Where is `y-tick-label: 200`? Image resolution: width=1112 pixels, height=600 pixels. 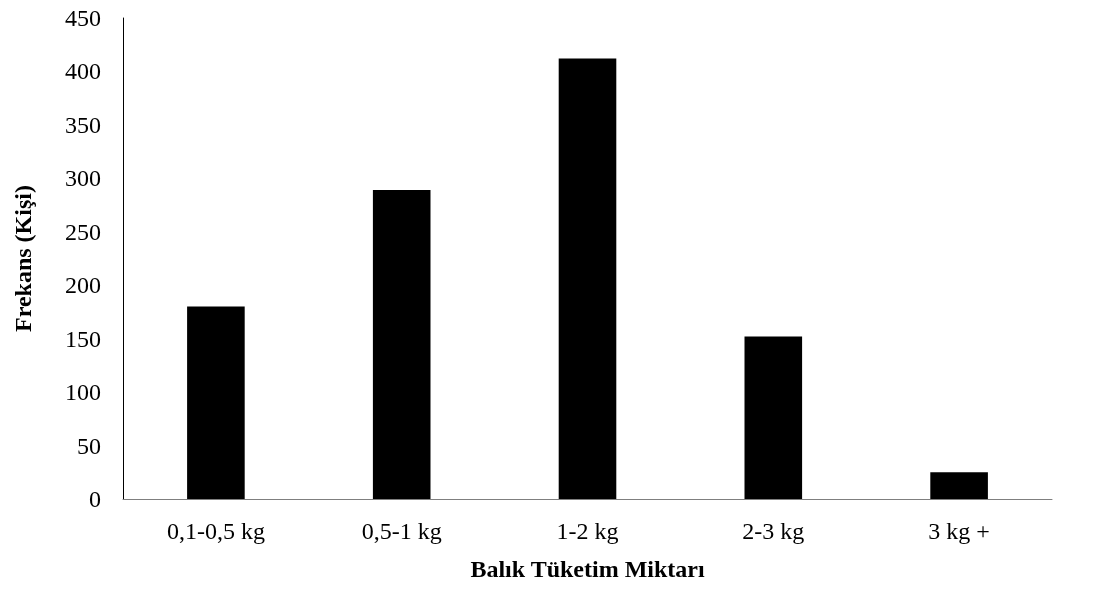 y-tick-label: 200 is located at coordinates (83, 285).